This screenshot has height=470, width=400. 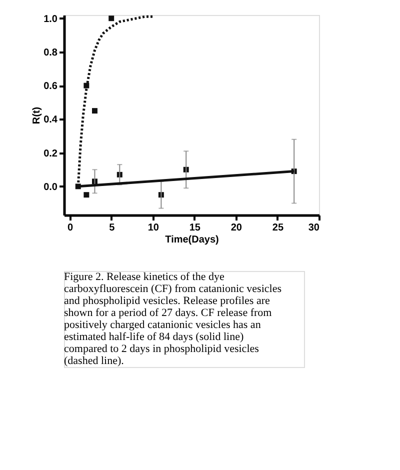 What do you see at coordinates (154, 228) in the screenshot?
I see `x-tick-label: 10` at bounding box center [154, 228].